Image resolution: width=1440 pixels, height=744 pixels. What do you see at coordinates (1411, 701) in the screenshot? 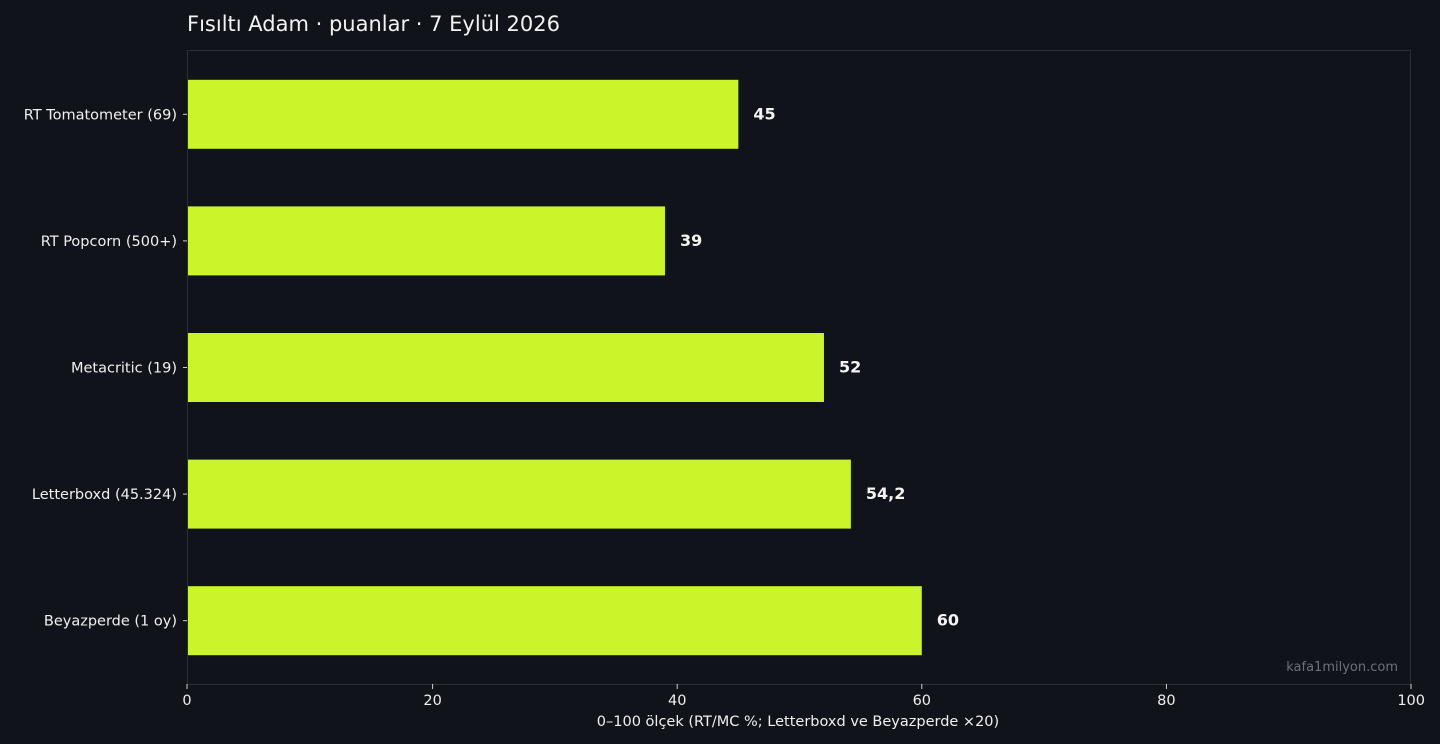
I see `x-tick-label: 100` at bounding box center [1411, 701].